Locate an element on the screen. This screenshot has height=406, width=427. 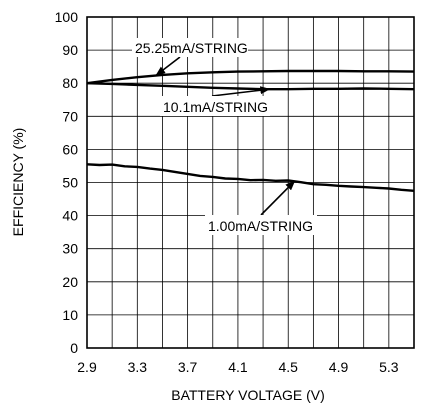
x-tick-label: 3.3 is located at coordinates (138, 367).